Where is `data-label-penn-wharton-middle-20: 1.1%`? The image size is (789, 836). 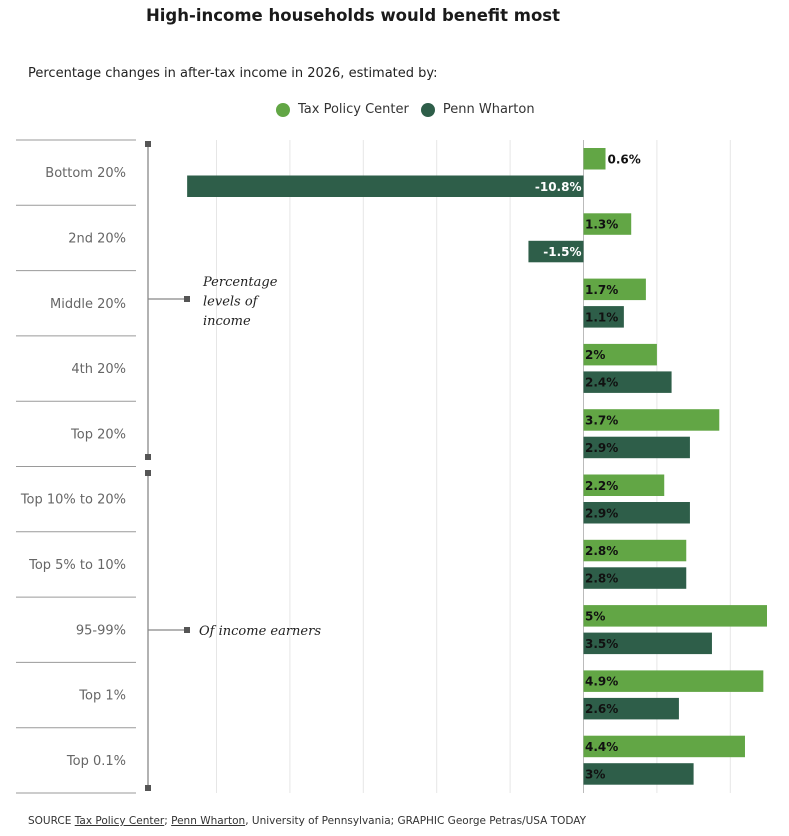
data-label-penn-wharton-middle-20: 1.1% is located at coordinates (601, 317).